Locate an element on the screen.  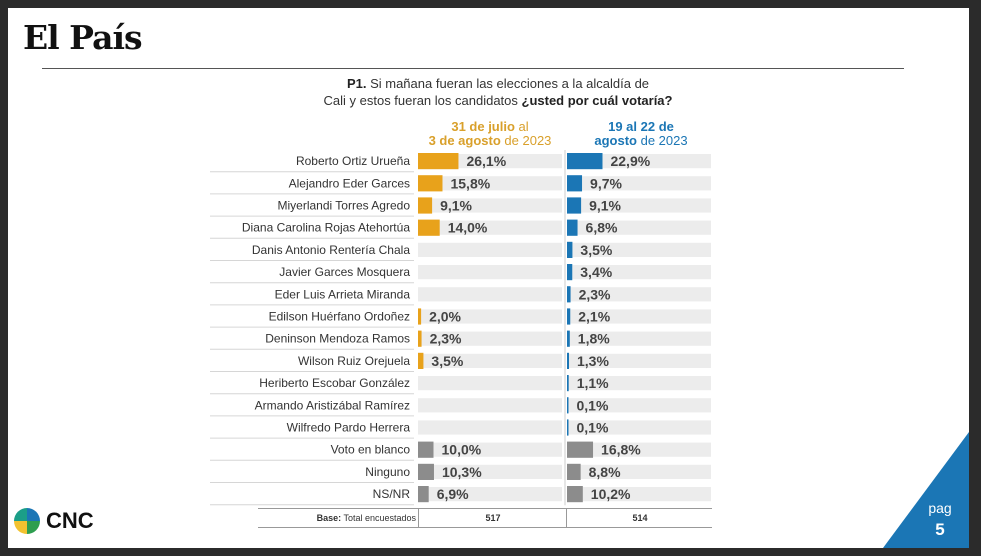
question-number: P1. is located at coordinates (356, 83).